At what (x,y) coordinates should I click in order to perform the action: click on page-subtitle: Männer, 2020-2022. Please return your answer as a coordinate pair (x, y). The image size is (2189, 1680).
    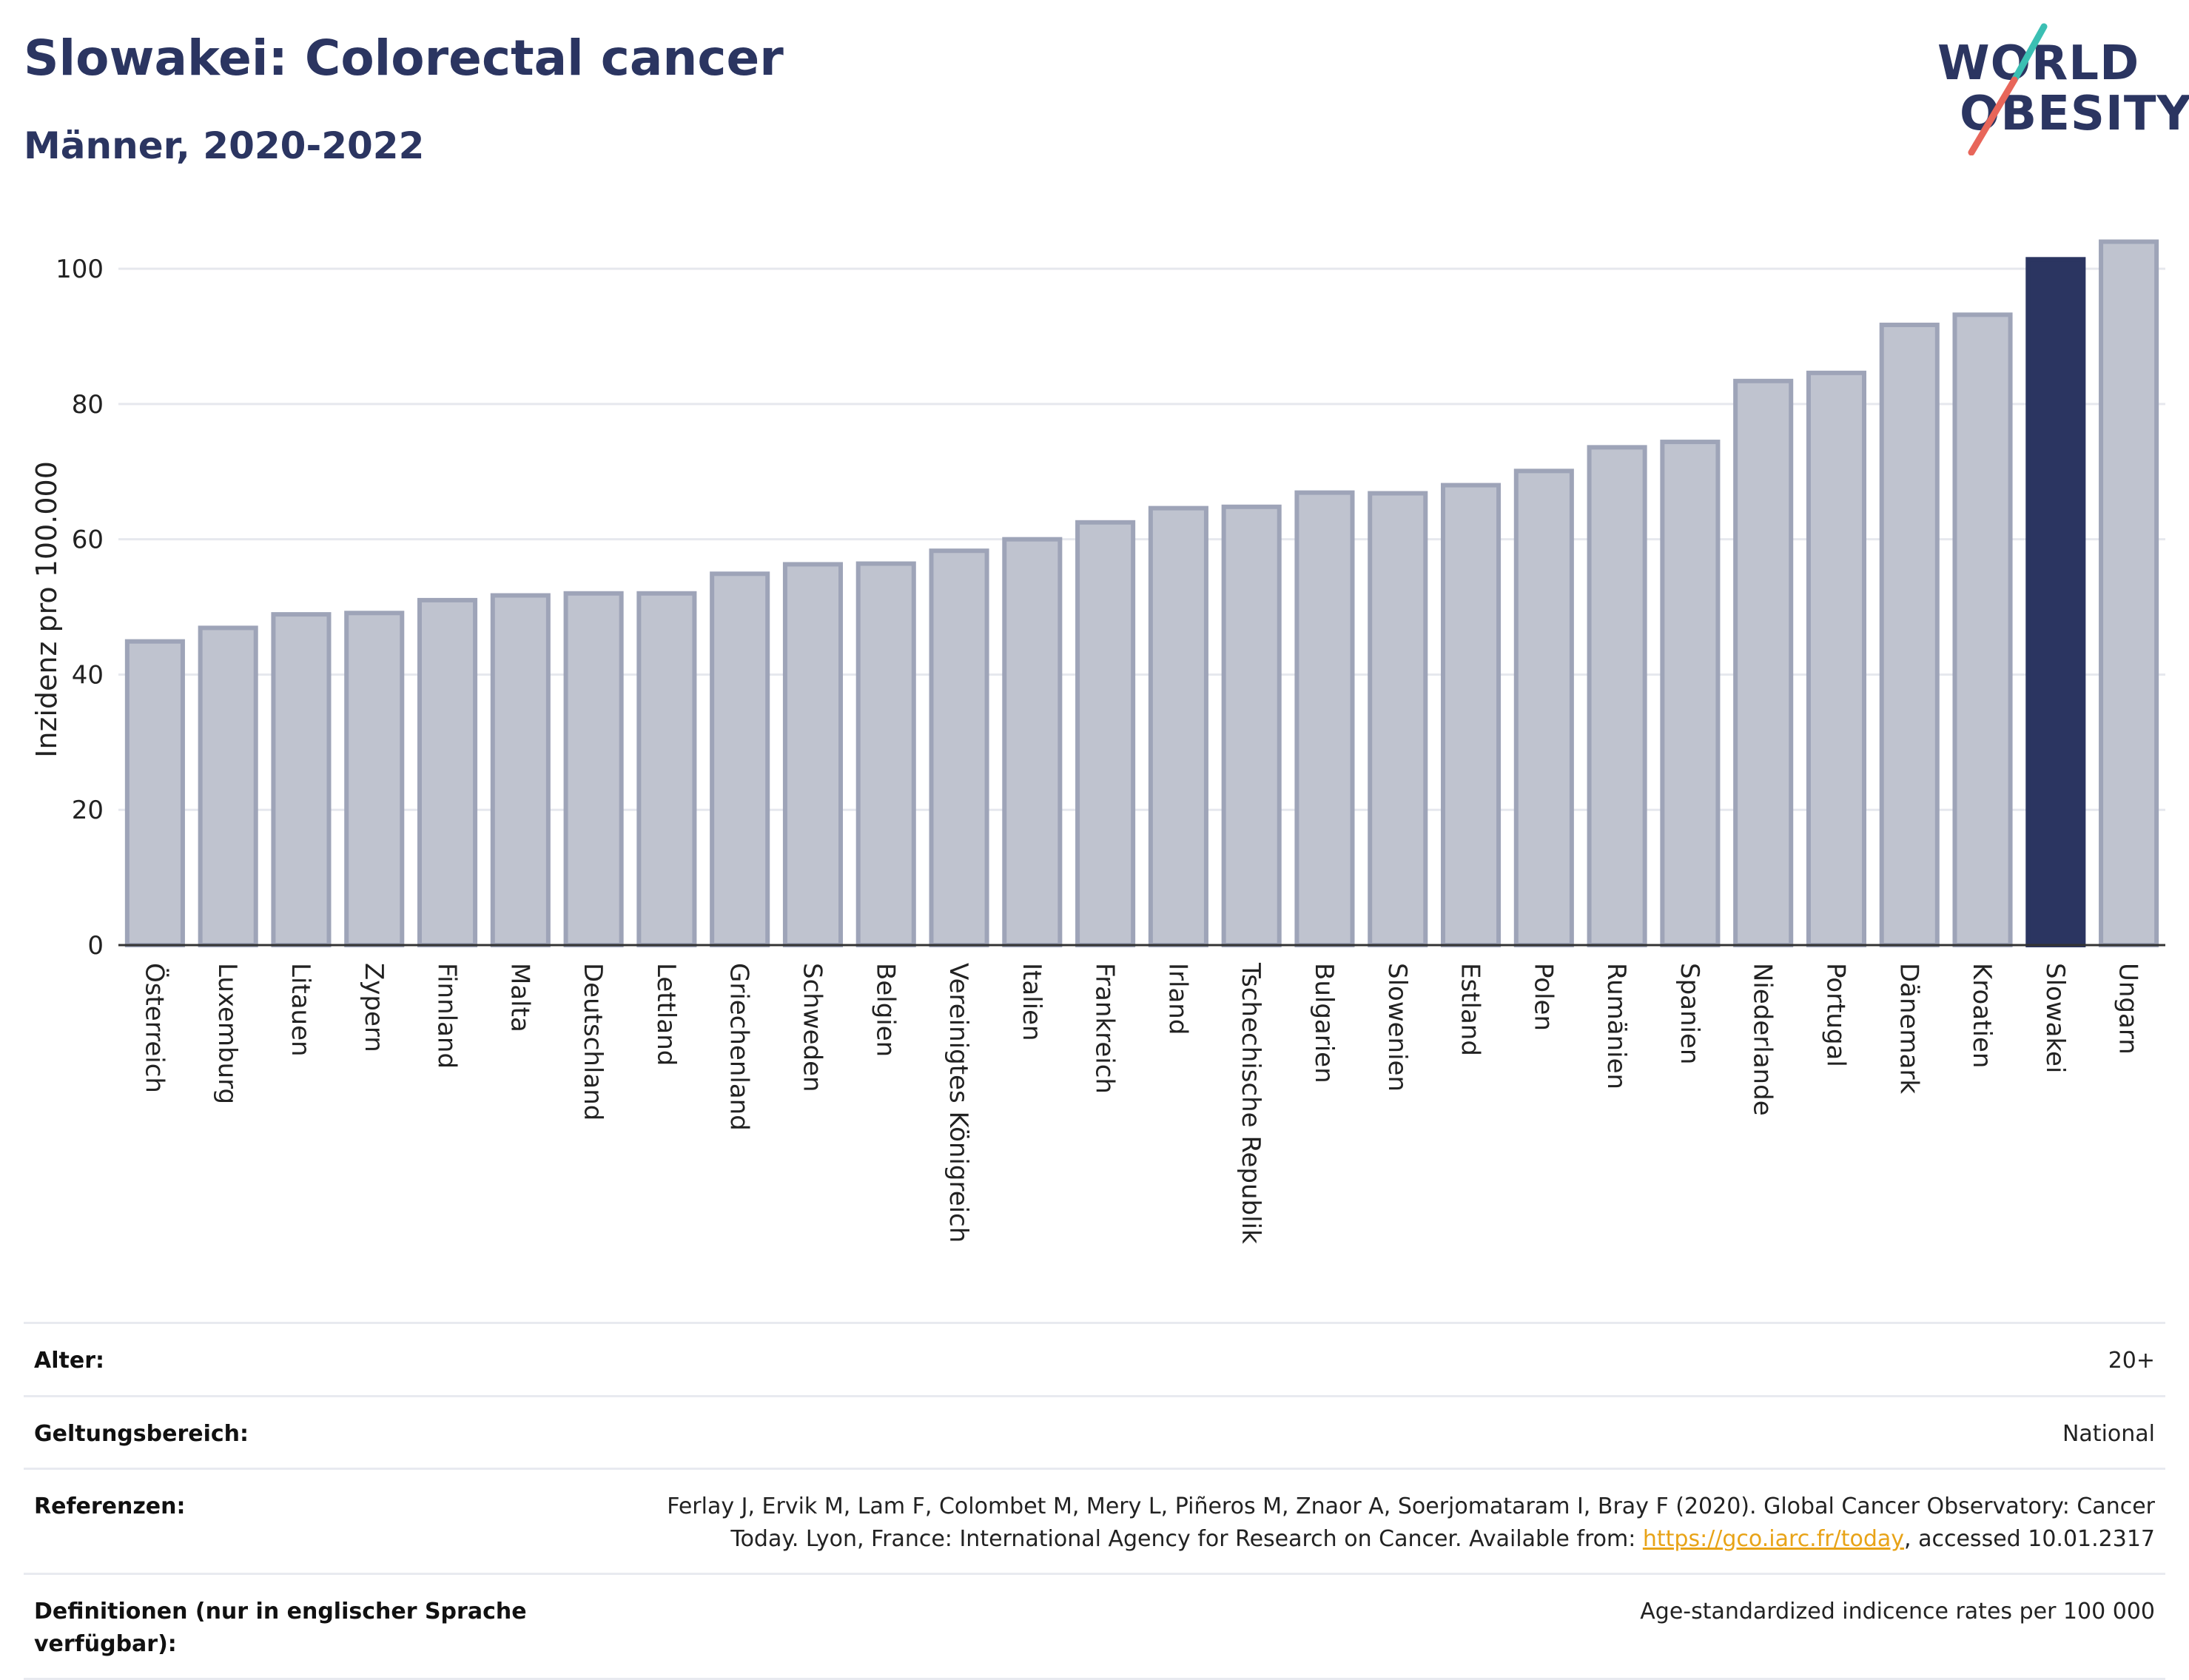
    Looking at the image, I should click on (224, 145).